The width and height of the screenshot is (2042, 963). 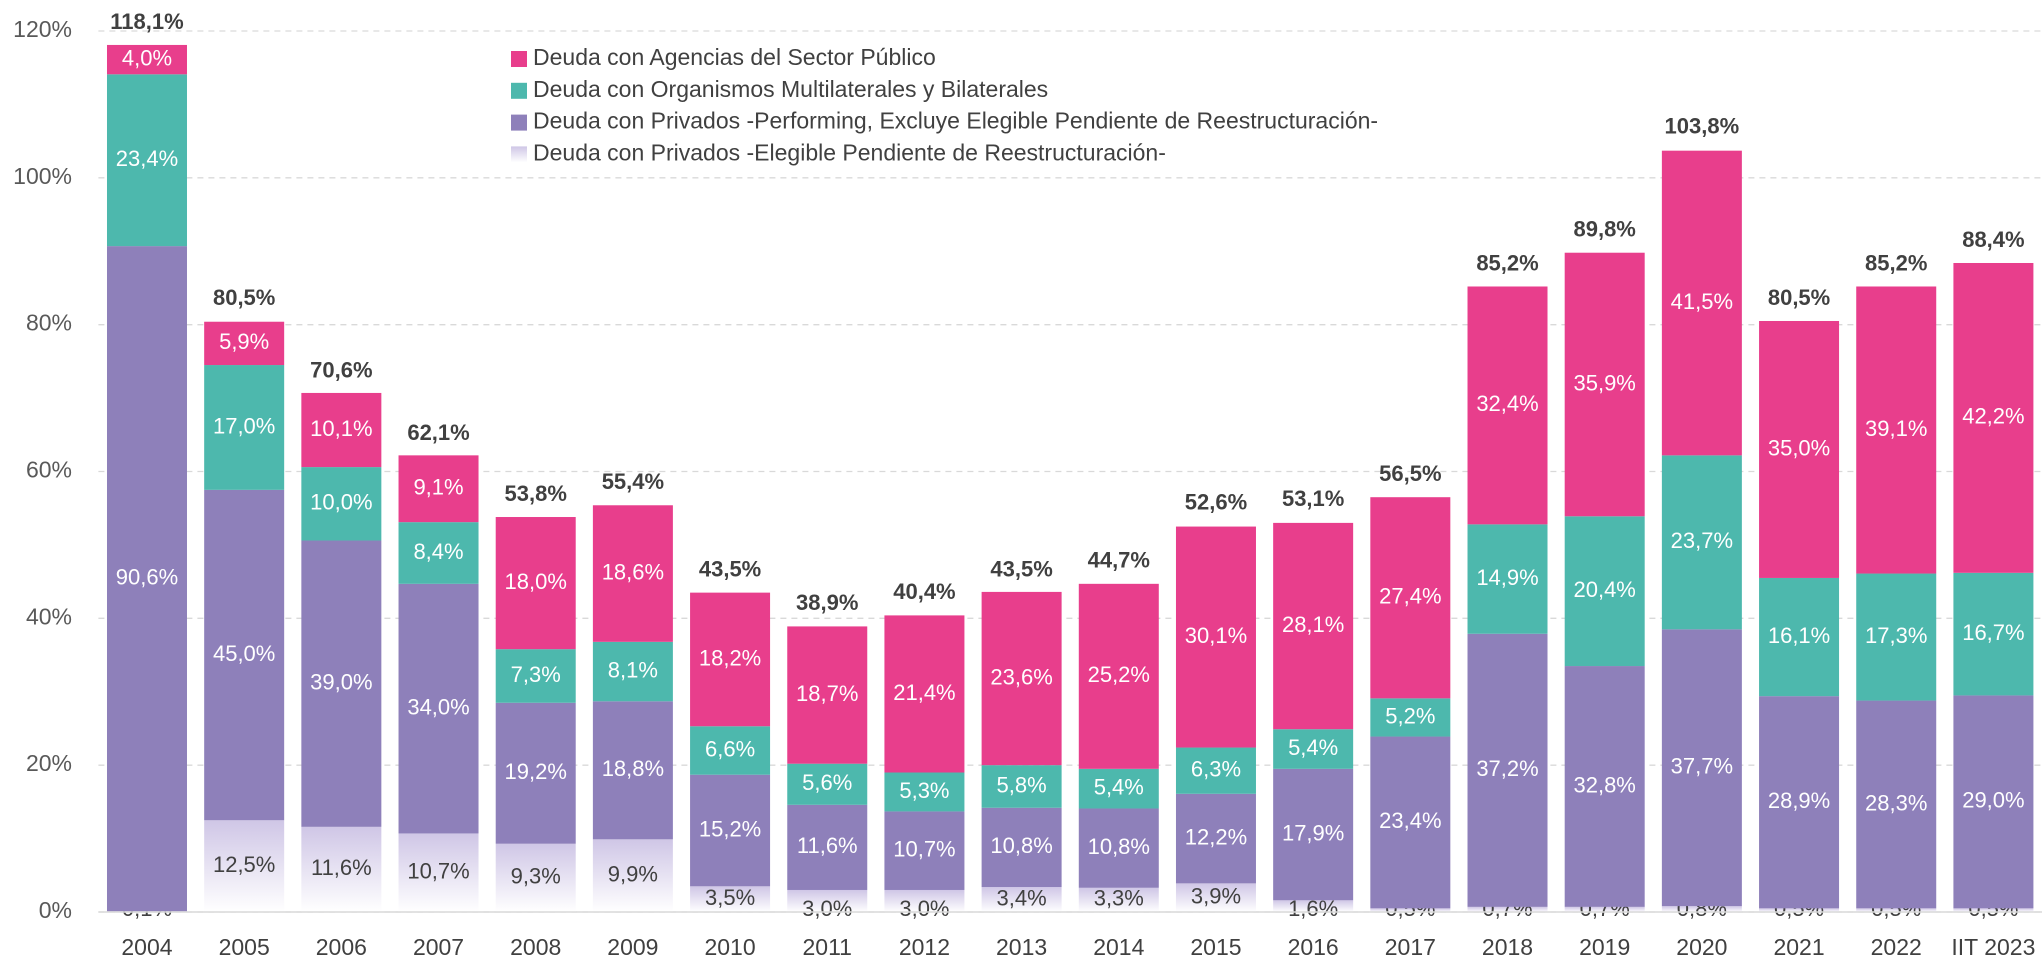 I want to click on data-label: 8,4%, so click(x=438, y=551).